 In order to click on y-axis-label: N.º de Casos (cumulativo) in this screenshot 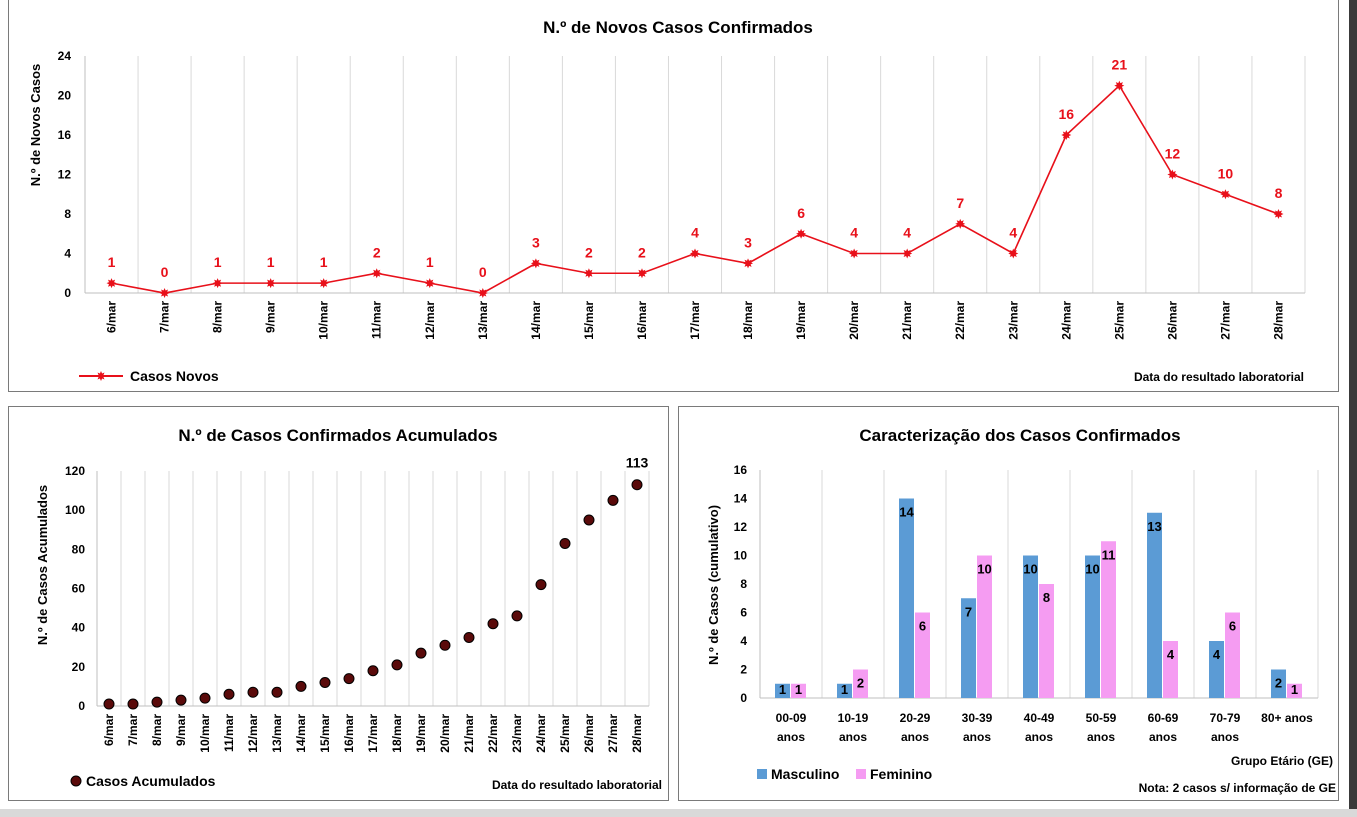, I will do `click(713, 585)`.